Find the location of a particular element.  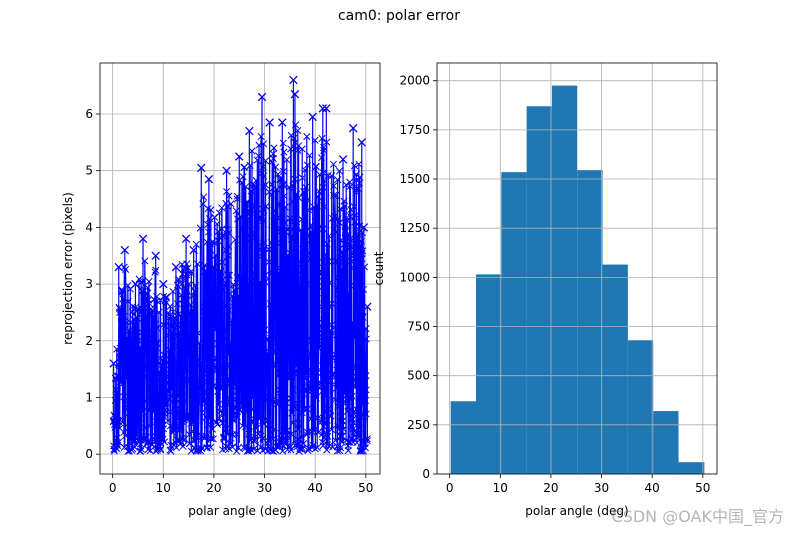

y-axis-label: reprojection error (pixels) is located at coordinates (68, 268).